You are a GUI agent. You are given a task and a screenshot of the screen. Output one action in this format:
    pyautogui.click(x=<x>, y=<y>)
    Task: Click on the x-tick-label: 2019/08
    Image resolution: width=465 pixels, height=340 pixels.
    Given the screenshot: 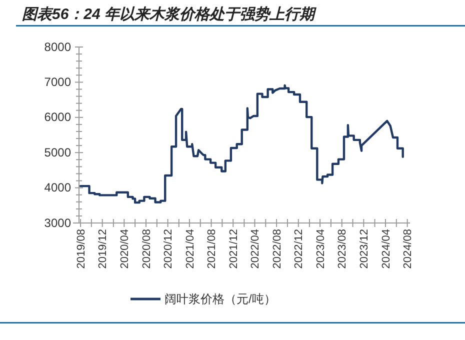 What is the action you would take?
    pyautogui.click(x=81, y=249)
    